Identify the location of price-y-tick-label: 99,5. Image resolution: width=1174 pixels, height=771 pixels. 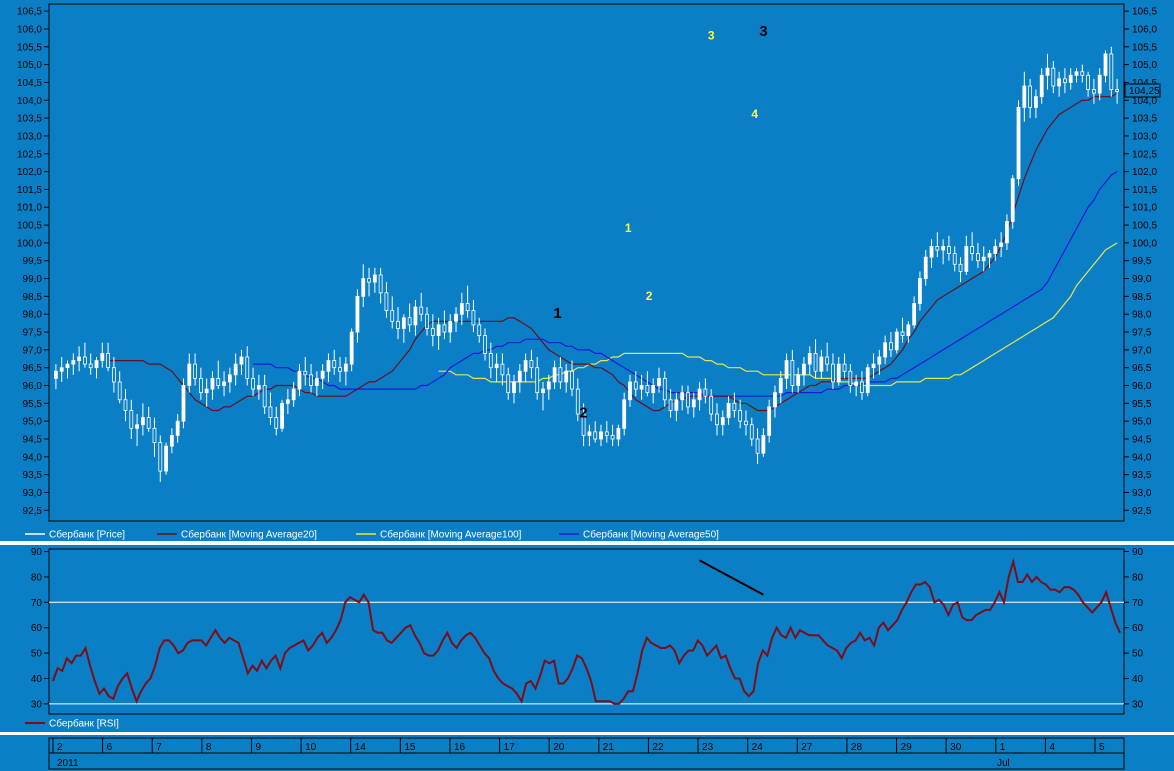
(1142, 261).